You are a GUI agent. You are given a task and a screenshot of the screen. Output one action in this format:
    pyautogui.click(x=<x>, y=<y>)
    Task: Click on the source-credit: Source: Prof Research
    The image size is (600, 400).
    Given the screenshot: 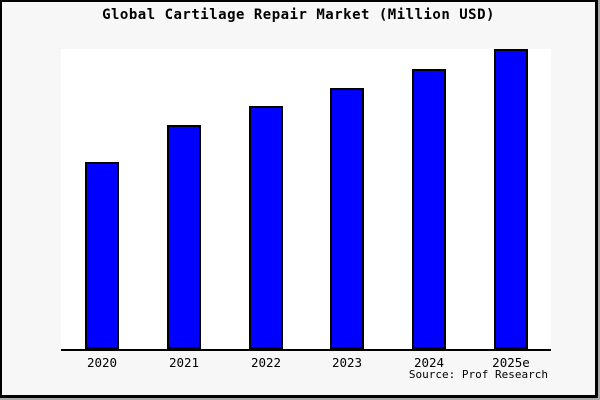 What is the action you would take?
    pyautogui.click(x=478, y=374)
    